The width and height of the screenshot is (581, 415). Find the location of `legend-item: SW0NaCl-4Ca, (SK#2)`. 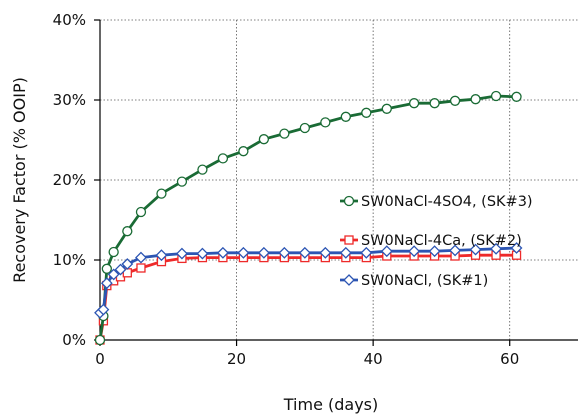

legend-item: SW0NaCl-4Ca, (SK#2) is located at coordinates (431, 241).